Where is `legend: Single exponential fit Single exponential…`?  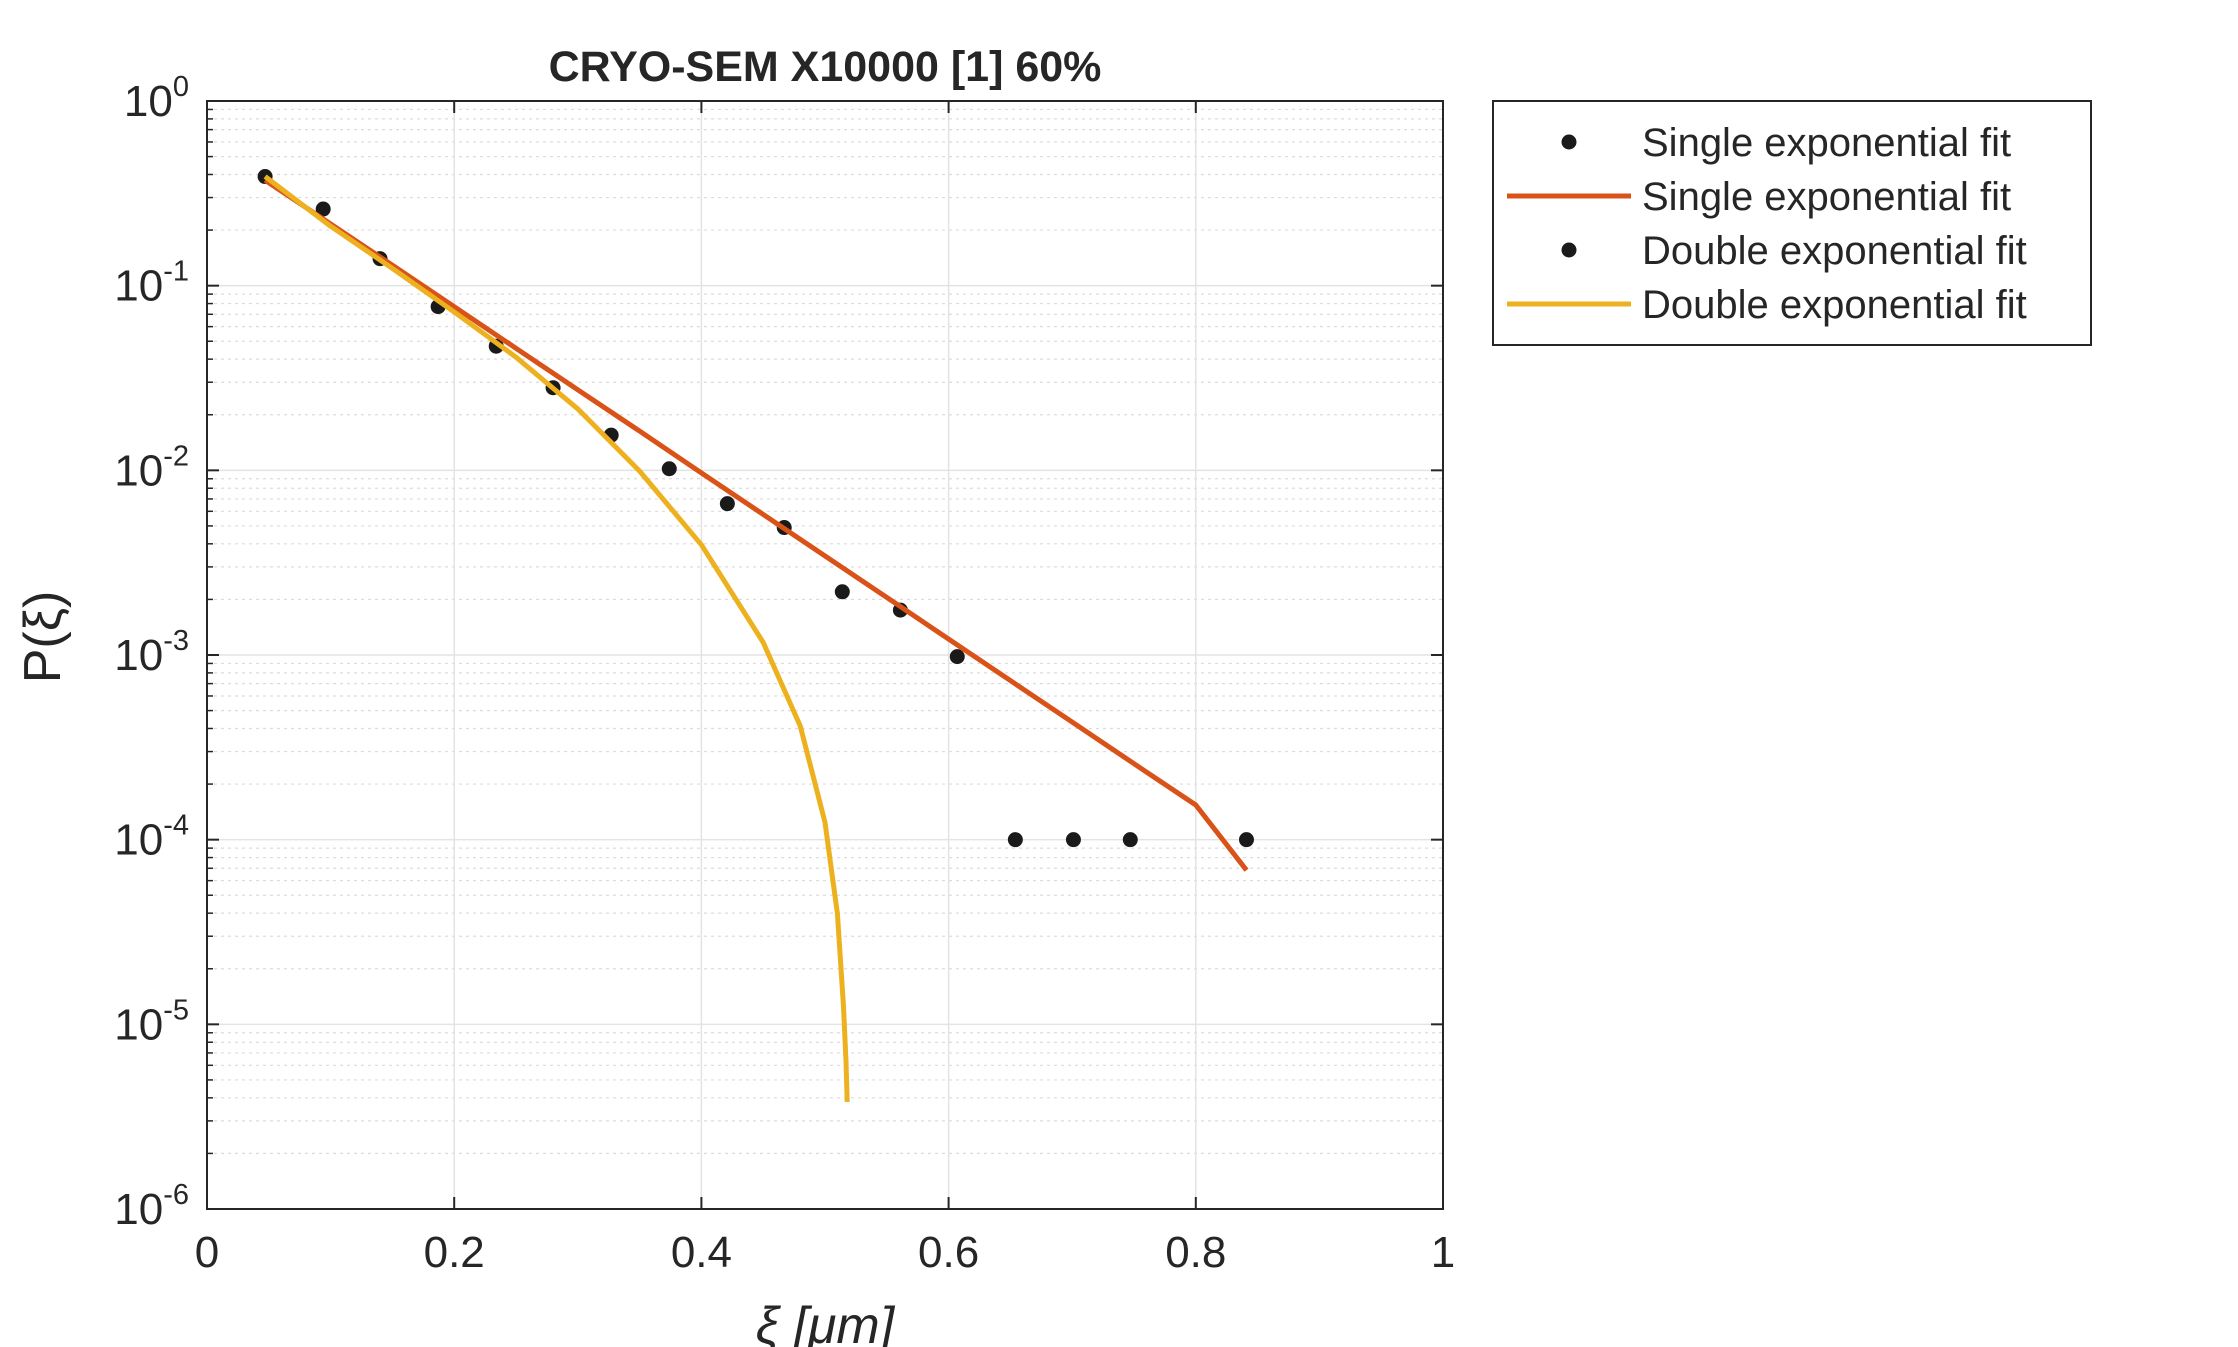 legend: Single exponential fit Single exponential… is located at coordinates (1792, 223).